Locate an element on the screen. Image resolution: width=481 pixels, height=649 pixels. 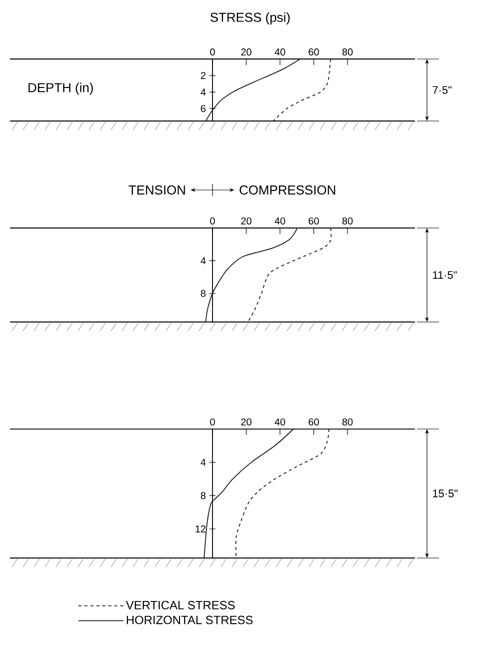
text: 11·5" is located at coordinates (445, 275).